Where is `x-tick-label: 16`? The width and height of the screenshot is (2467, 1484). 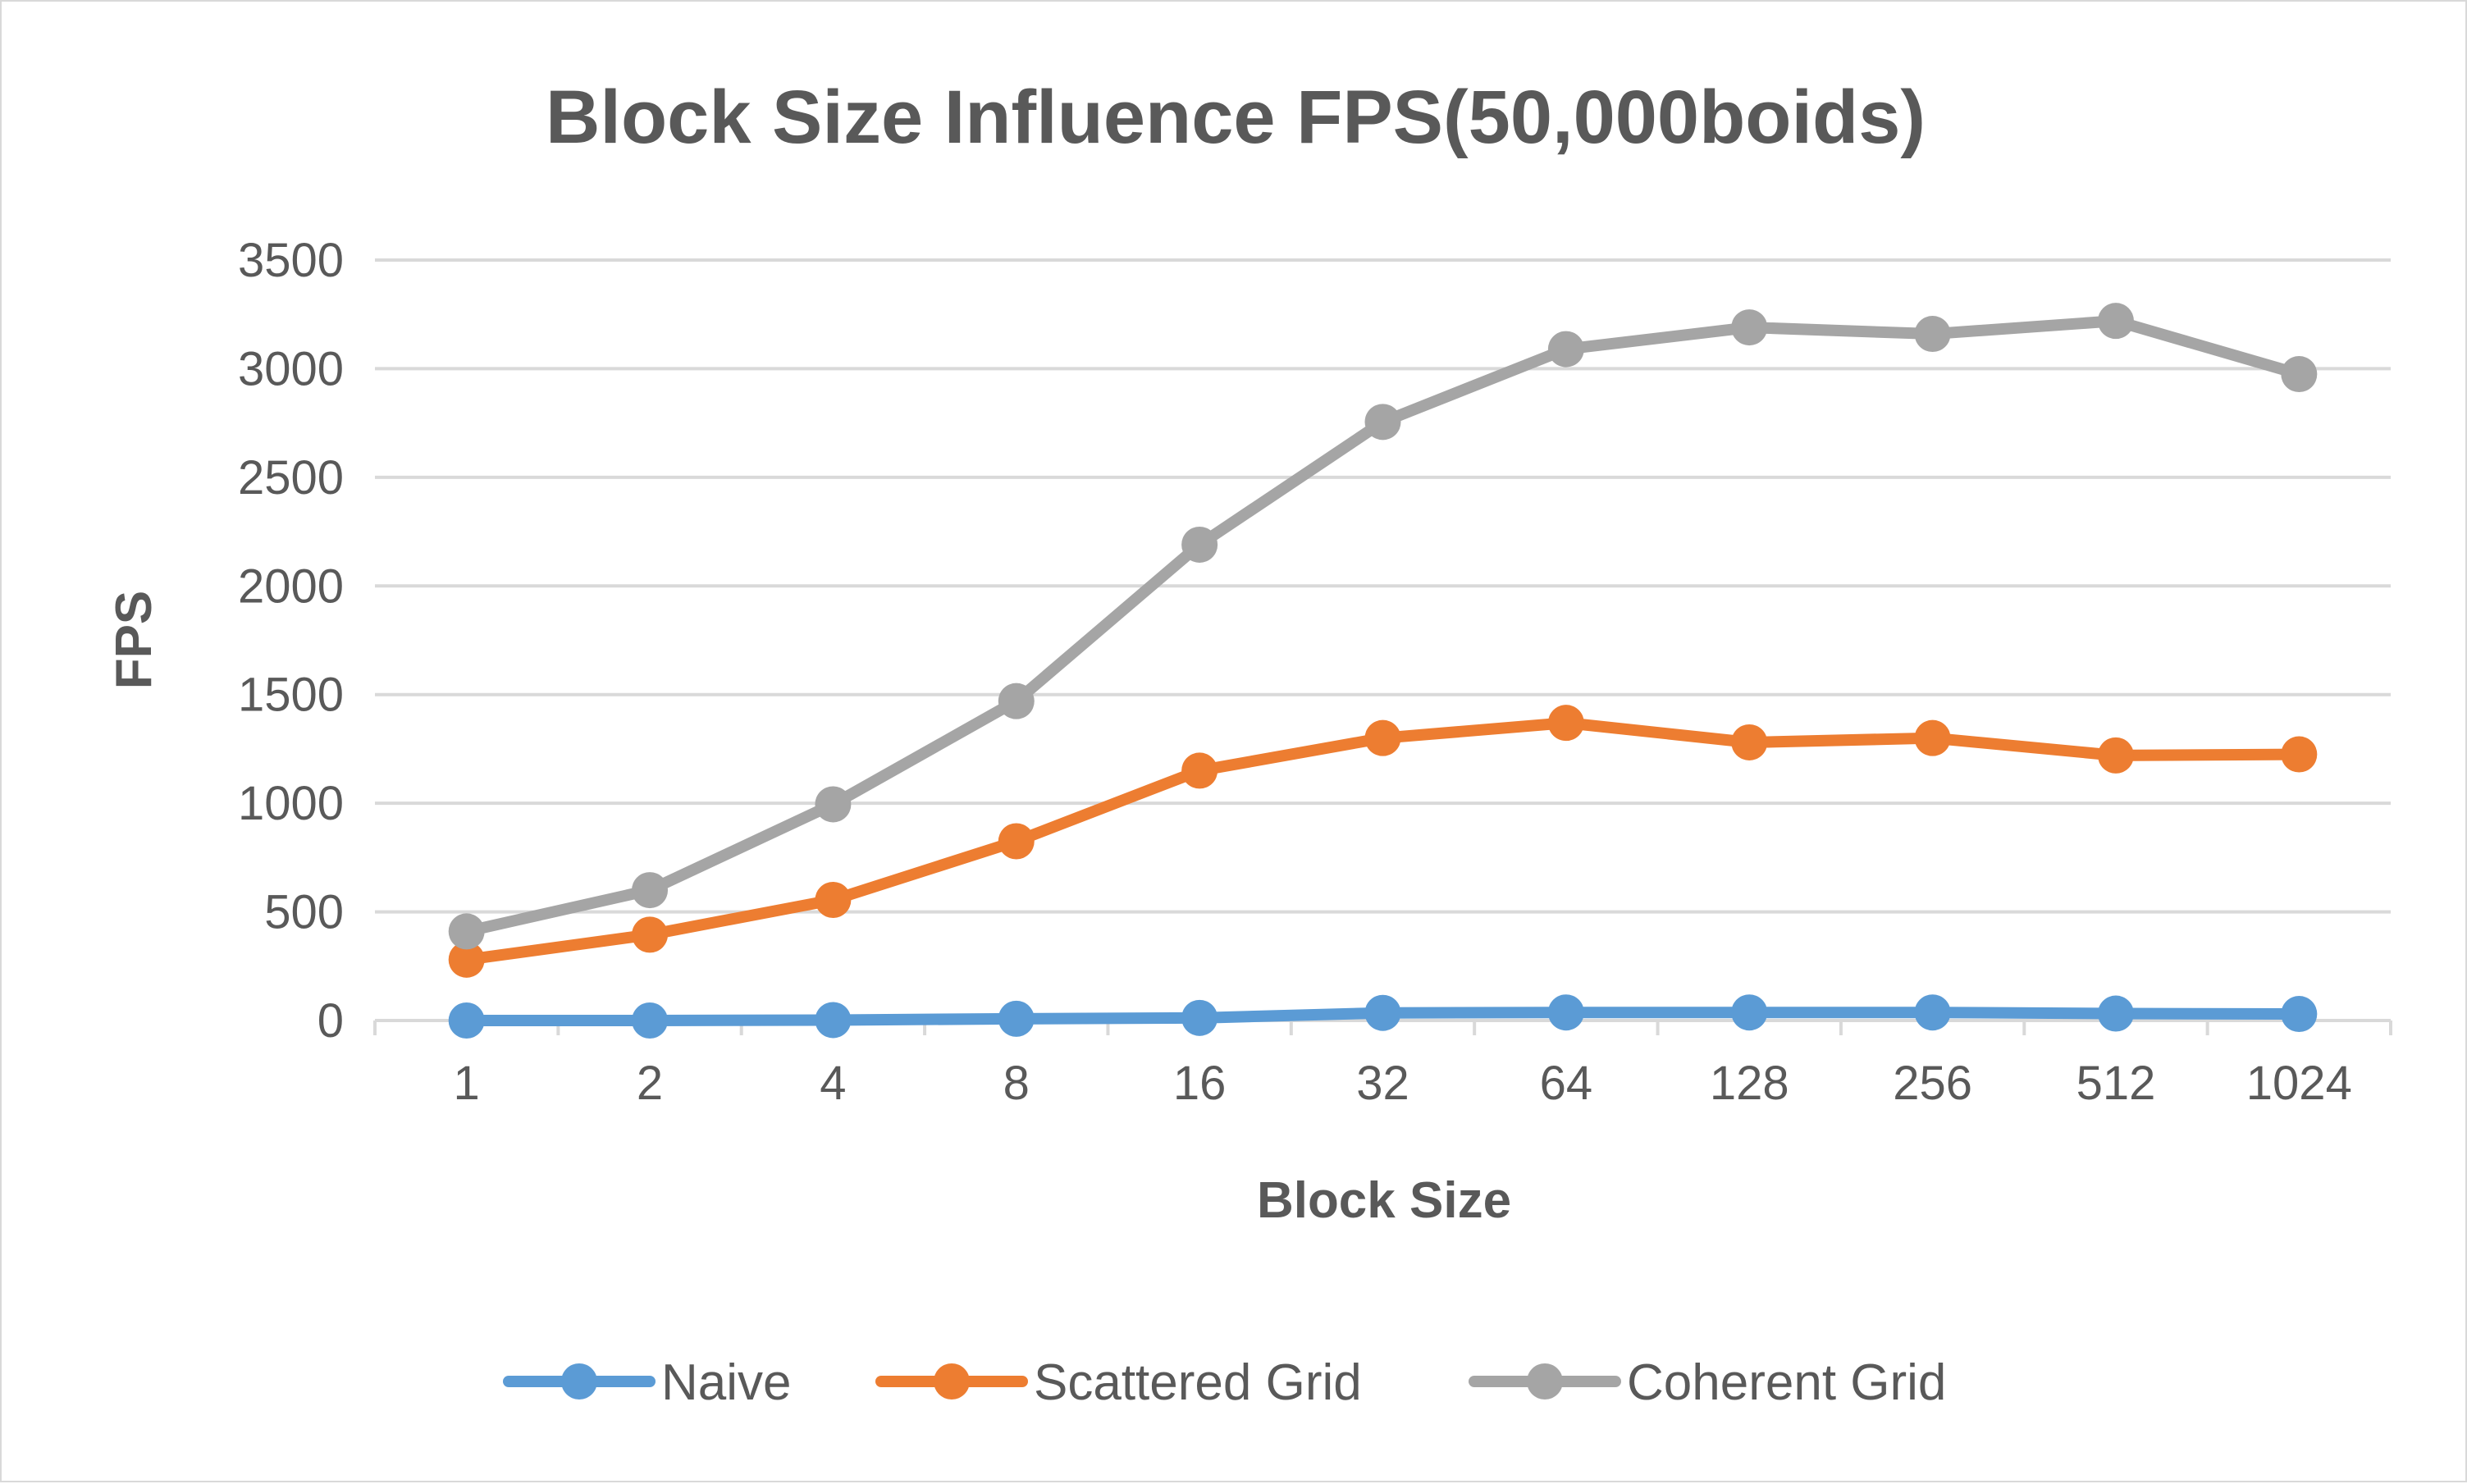 x-tick-label: 16 is located at coordinates (1200, 1083).